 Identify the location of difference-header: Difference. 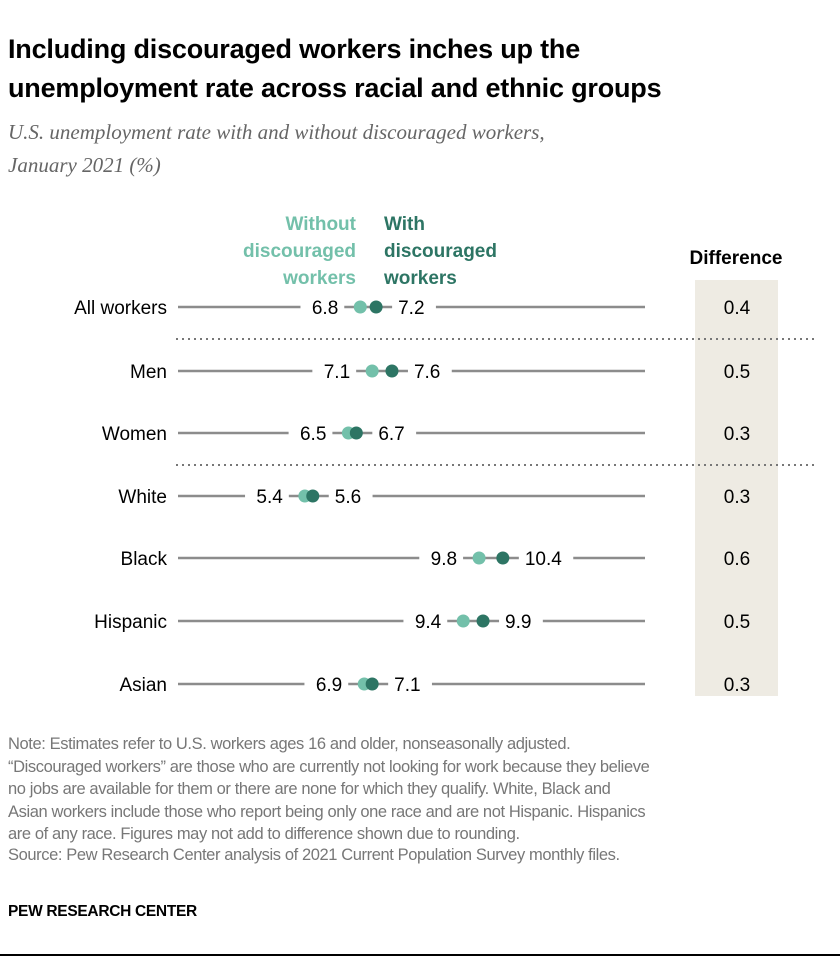
(736, 258).